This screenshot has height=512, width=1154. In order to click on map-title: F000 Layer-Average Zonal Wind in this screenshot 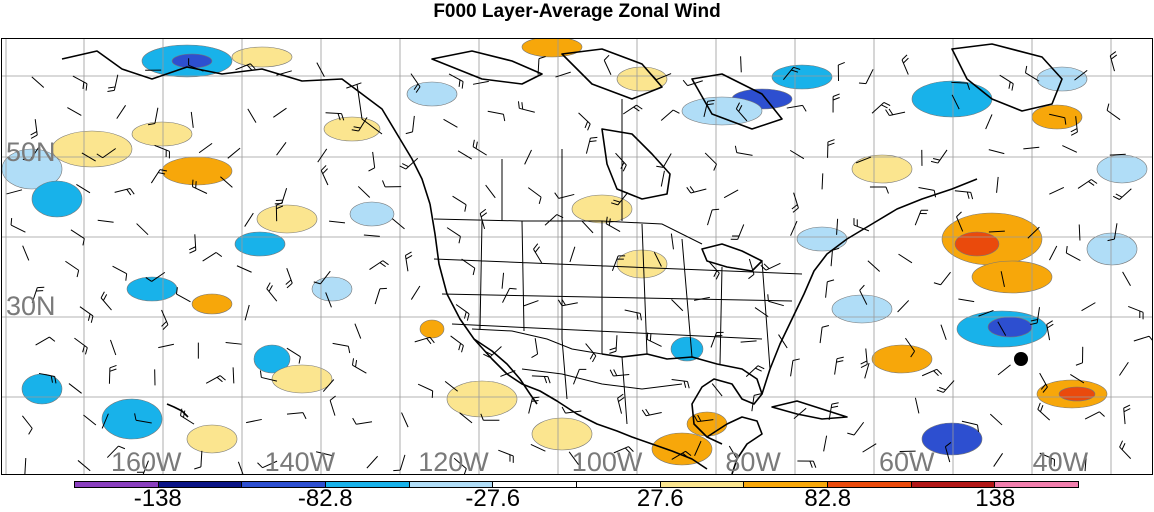, I will do `click(577, 12)`.